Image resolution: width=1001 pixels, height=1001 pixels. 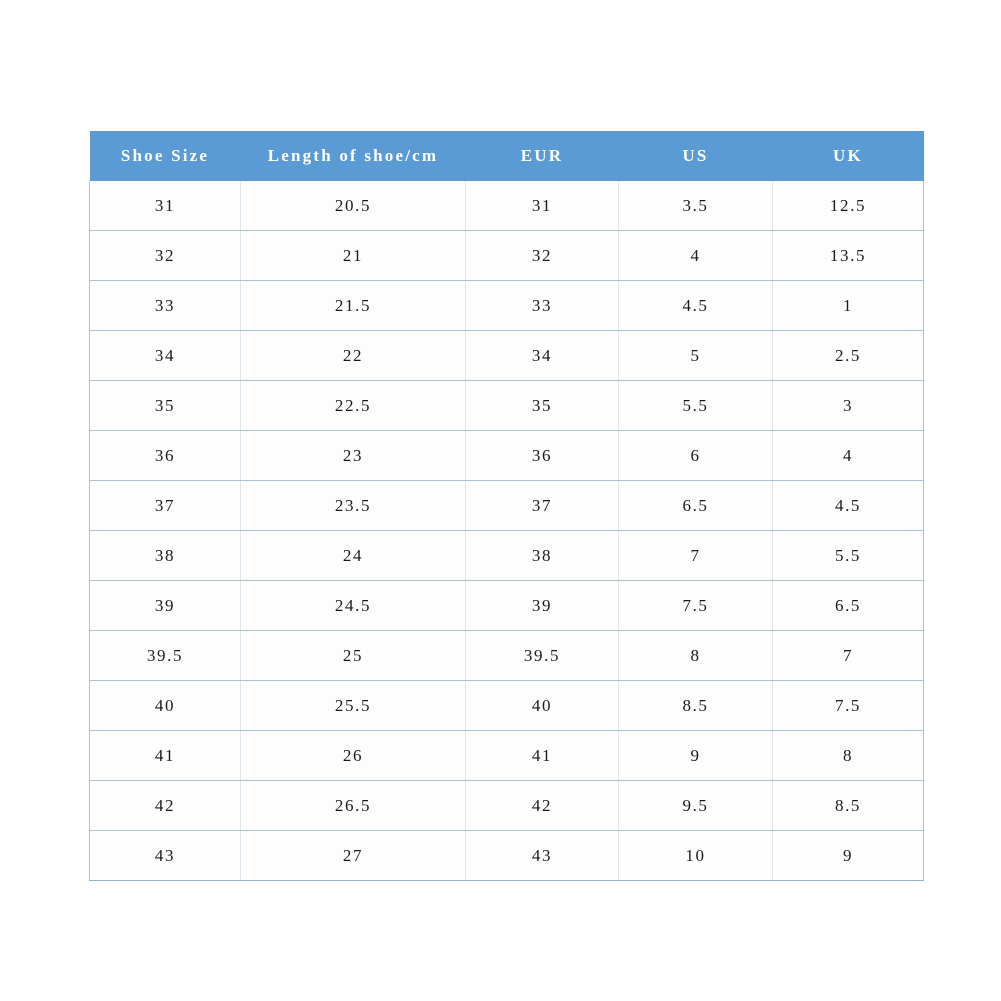 What do you see at coordinates (695, 805) in the screenshot?
I see `table-cell: 9.5` at bounding box center [695, 805].